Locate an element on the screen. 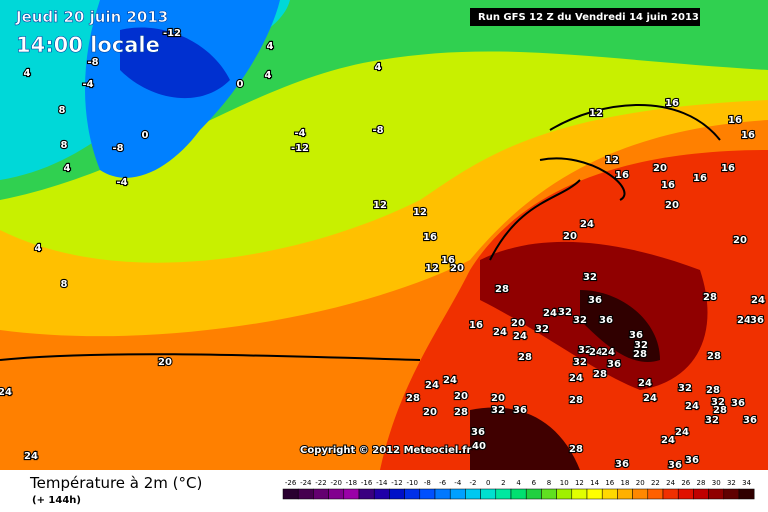 Image resolution: width=768 pixels, height=512 pixels. scale-tick-label: 18 is located at coordinates (625, 483).